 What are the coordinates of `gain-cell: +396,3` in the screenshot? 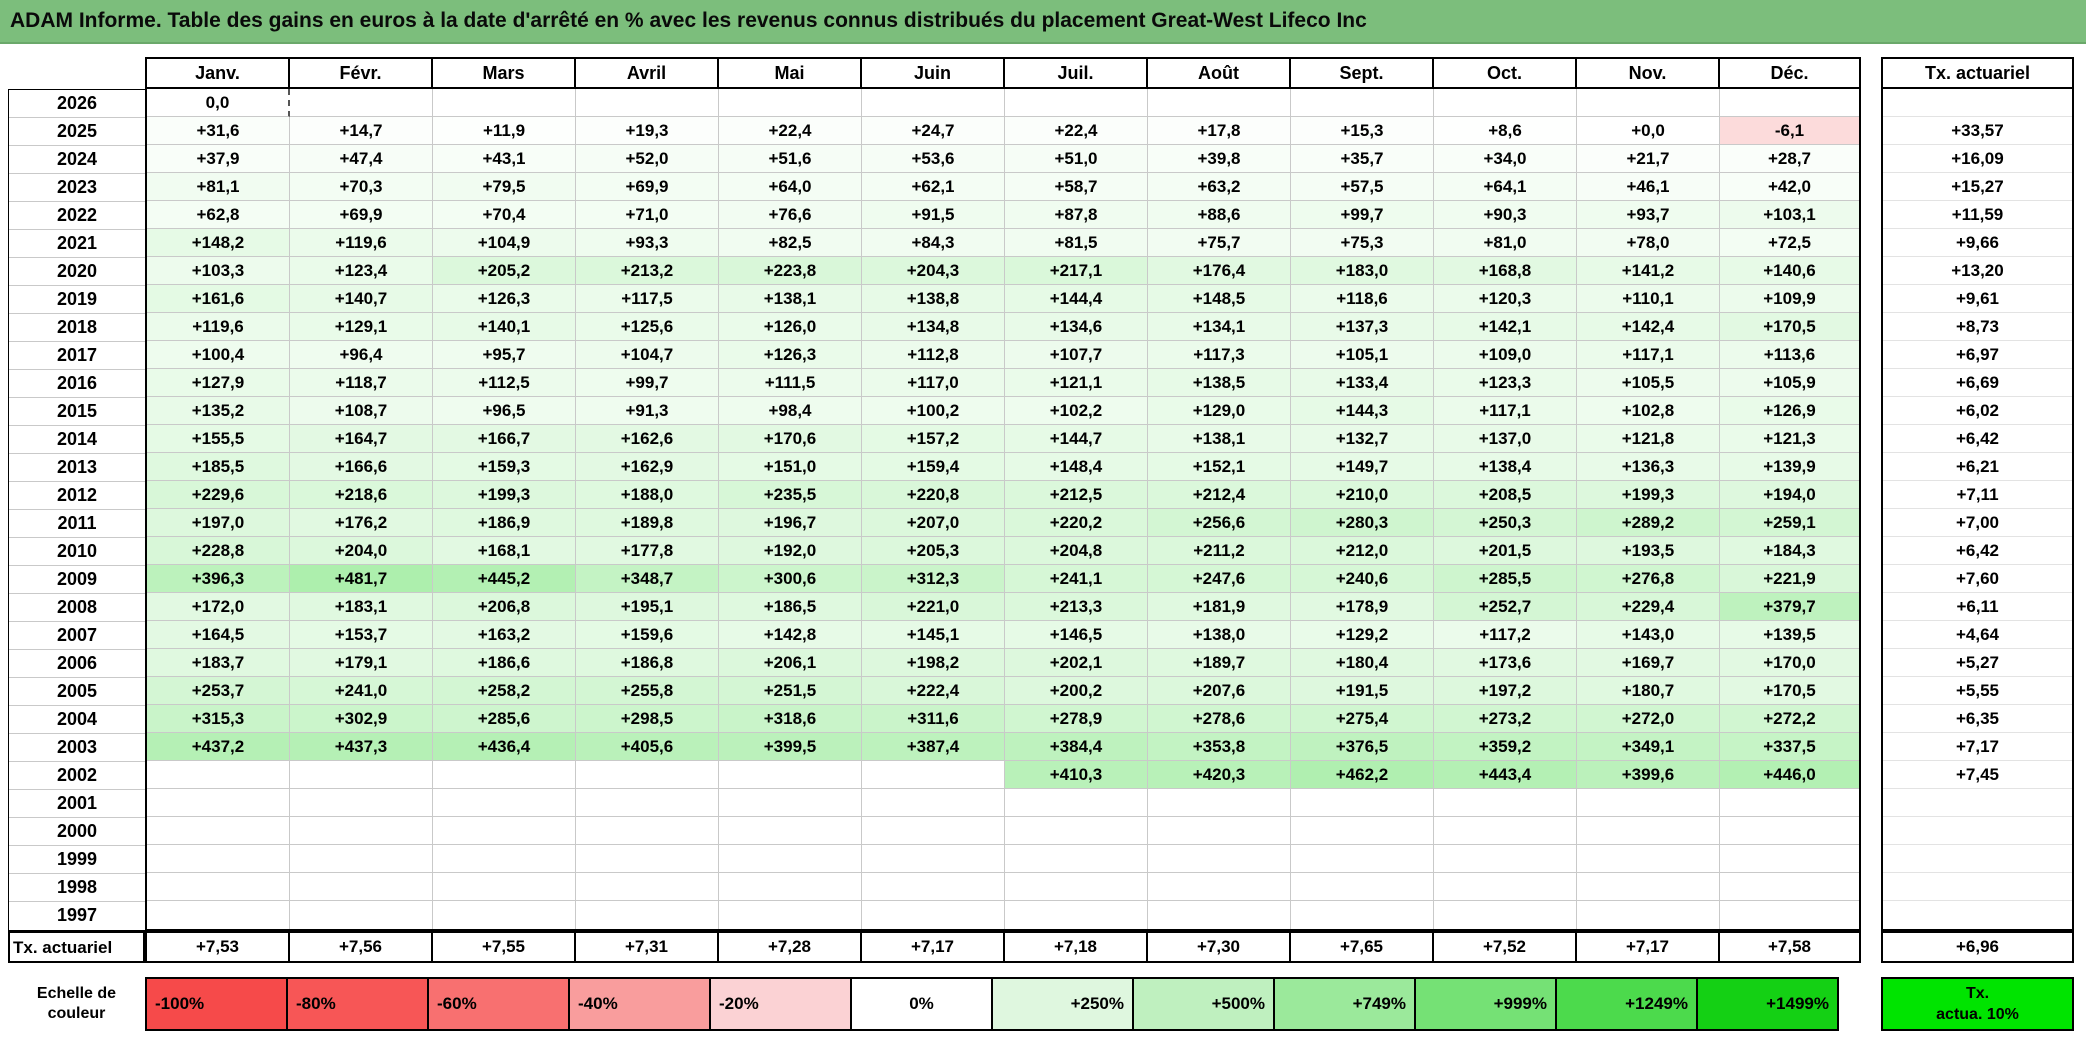 It's located at (218, 579).